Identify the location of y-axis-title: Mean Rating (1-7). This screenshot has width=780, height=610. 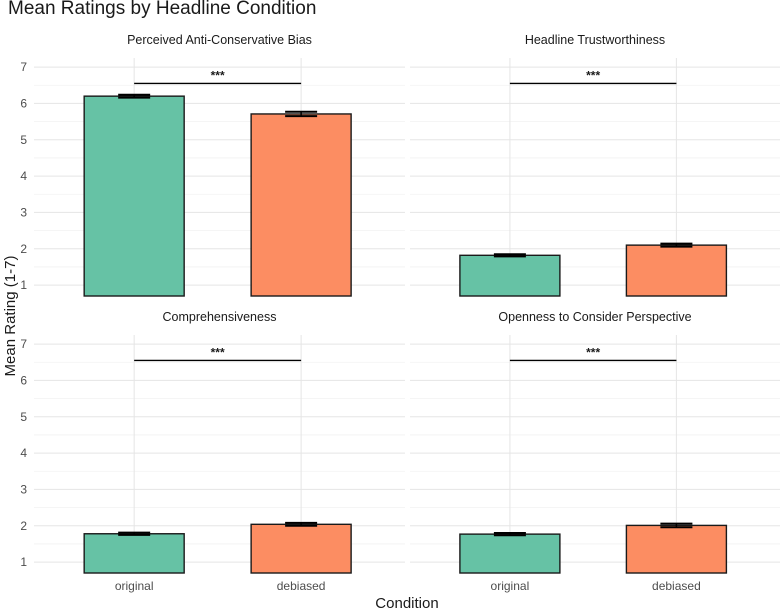
(10, 316).